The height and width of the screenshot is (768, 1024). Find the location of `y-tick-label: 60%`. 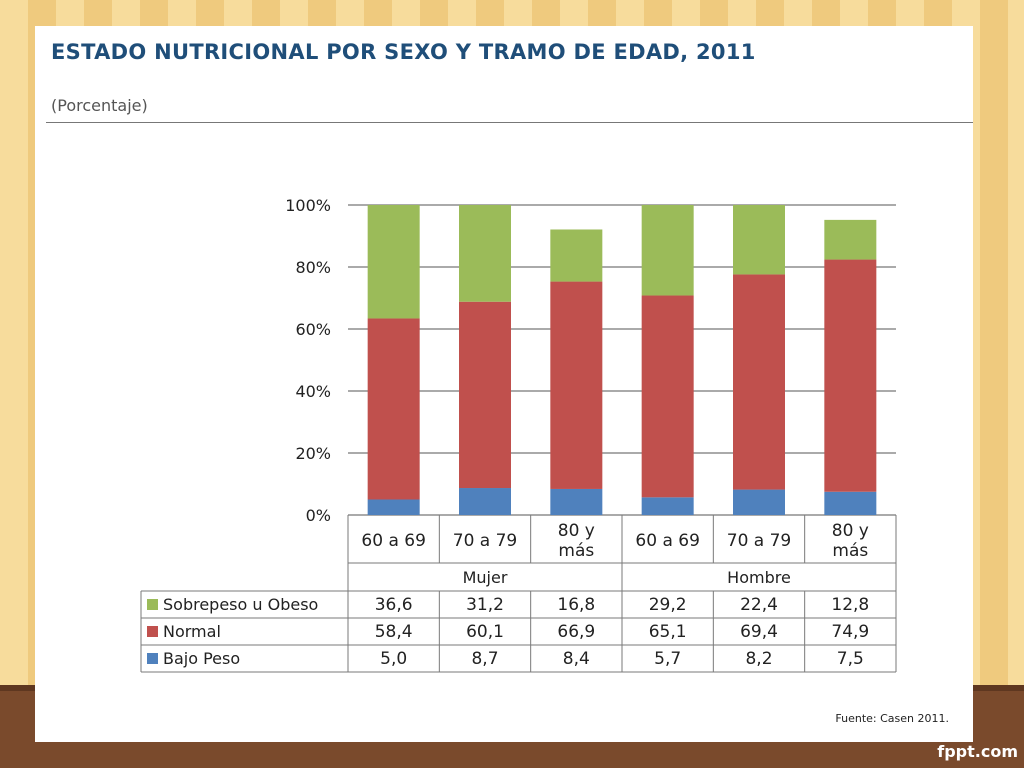

y-tick-label: 60% is located at coordinates (313, 329).